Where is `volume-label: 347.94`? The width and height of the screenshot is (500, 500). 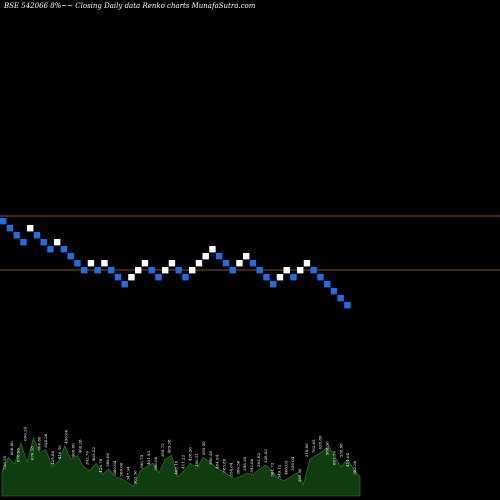 volume-label: 347.94 is located at coordinates (128, 473).